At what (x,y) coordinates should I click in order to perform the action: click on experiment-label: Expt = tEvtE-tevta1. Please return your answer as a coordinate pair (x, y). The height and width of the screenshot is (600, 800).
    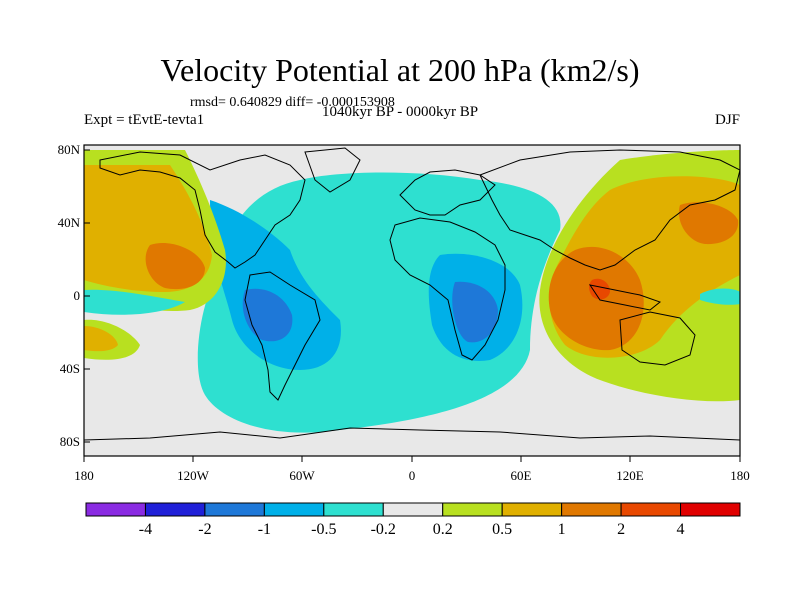
    Looking at the image, I should click on (144, 120).